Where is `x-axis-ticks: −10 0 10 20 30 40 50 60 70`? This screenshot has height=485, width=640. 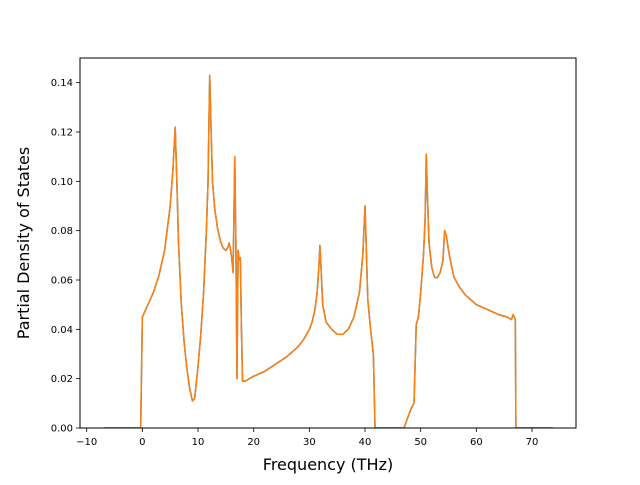 x-axis-ticks: −10 0 10 20 30 40 50 60 70 is located at coordinates (307, 438).